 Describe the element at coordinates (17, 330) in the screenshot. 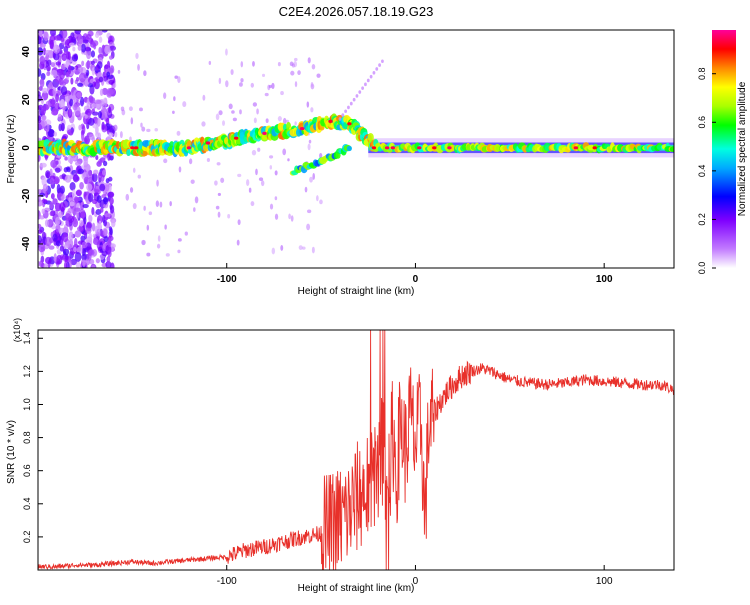

I see `snr-multiplier: (x10⁴)` at that location.